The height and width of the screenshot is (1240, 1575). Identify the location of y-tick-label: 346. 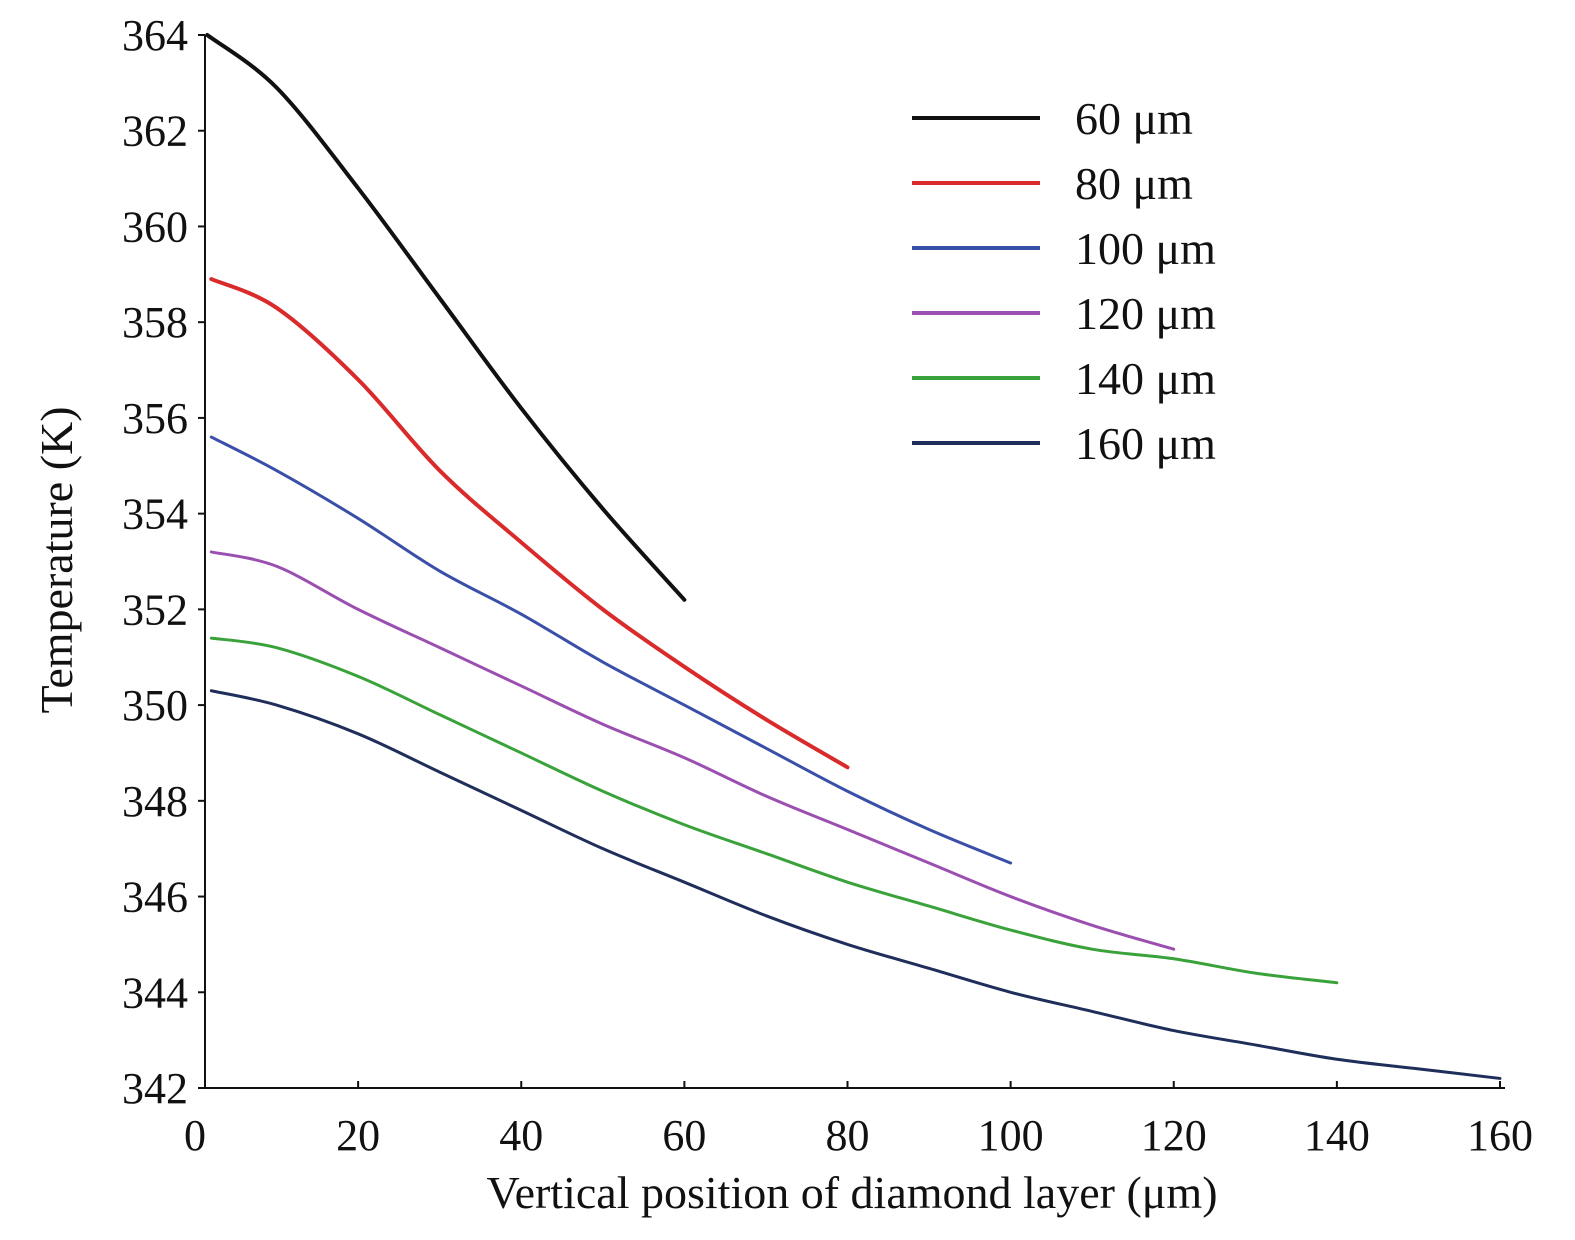
(155, 897).